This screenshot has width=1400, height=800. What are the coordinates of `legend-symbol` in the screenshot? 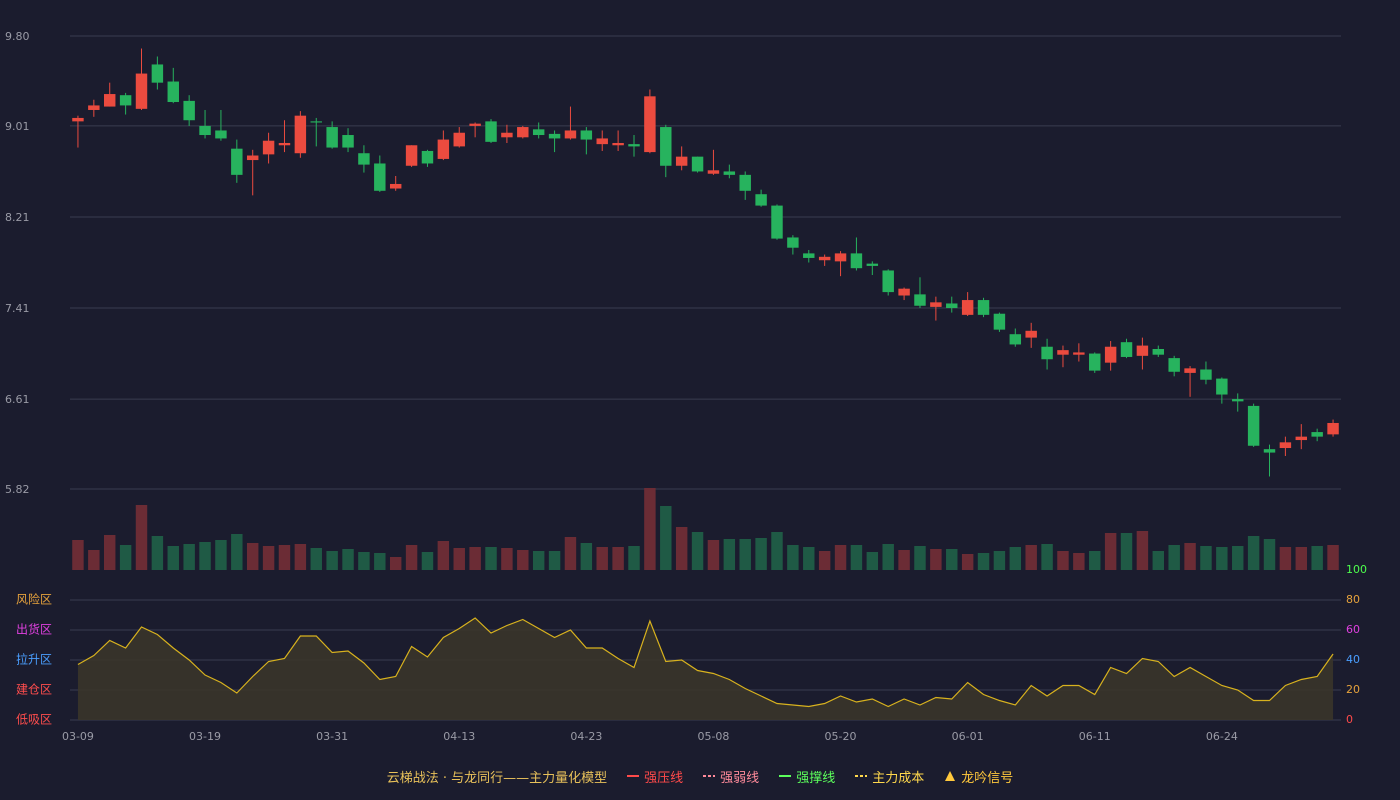 It's located at (950, 776).